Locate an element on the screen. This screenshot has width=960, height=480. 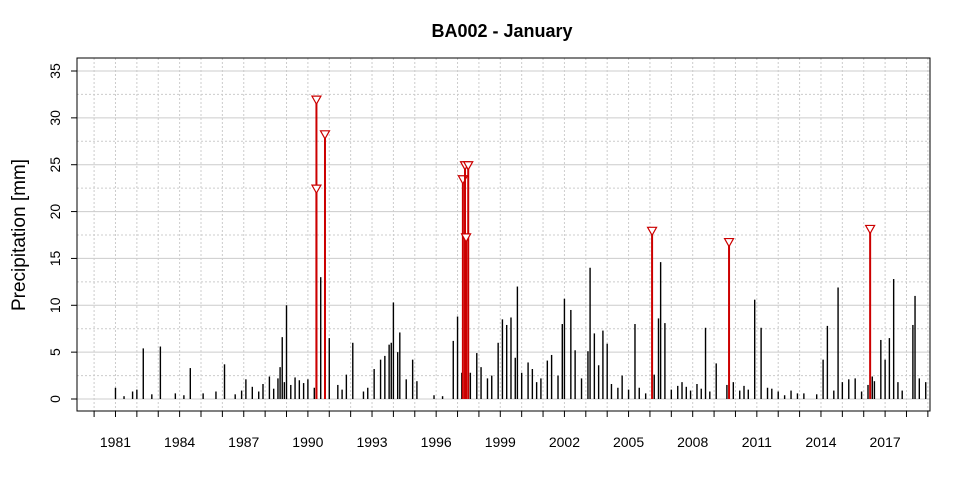
x-tick-label: 2017 is located at coordinates (885, 442).